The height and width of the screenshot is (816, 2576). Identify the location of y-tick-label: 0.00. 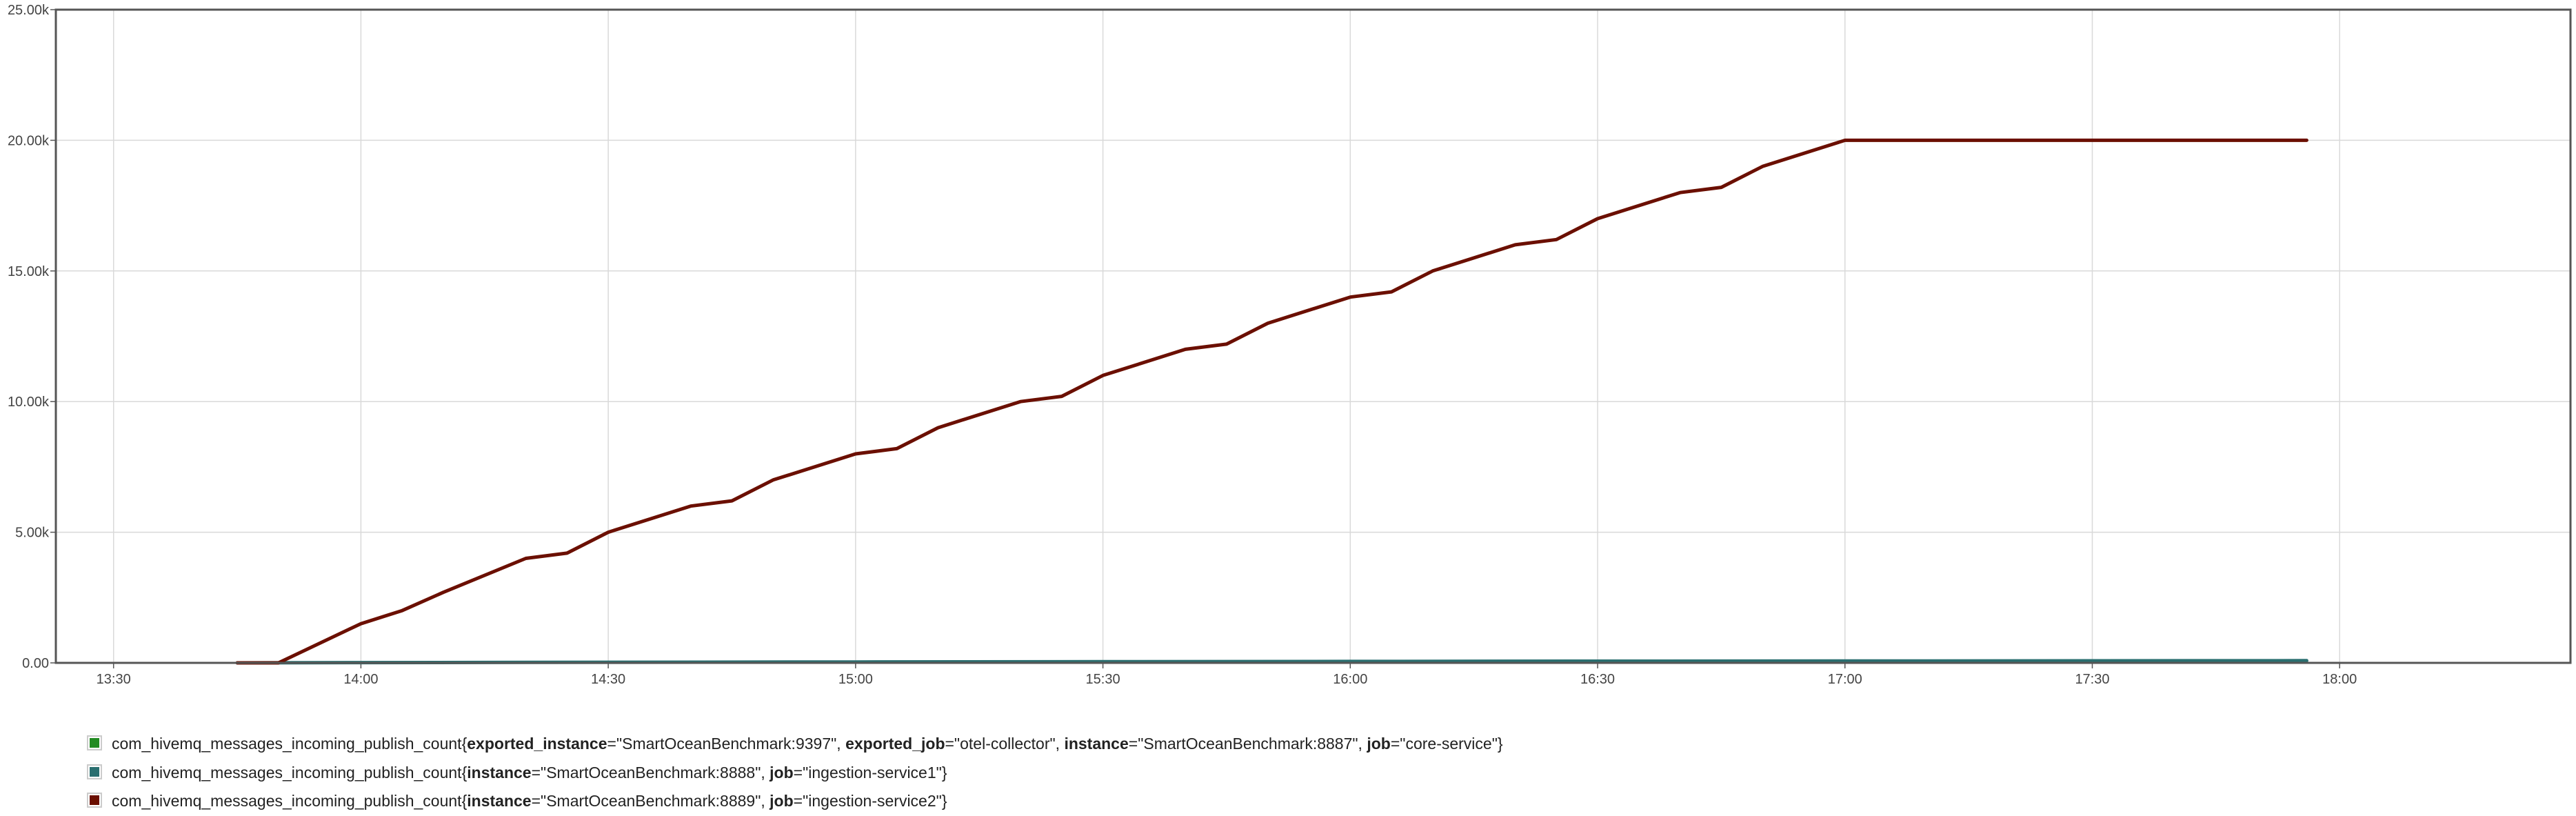
(35, 663).